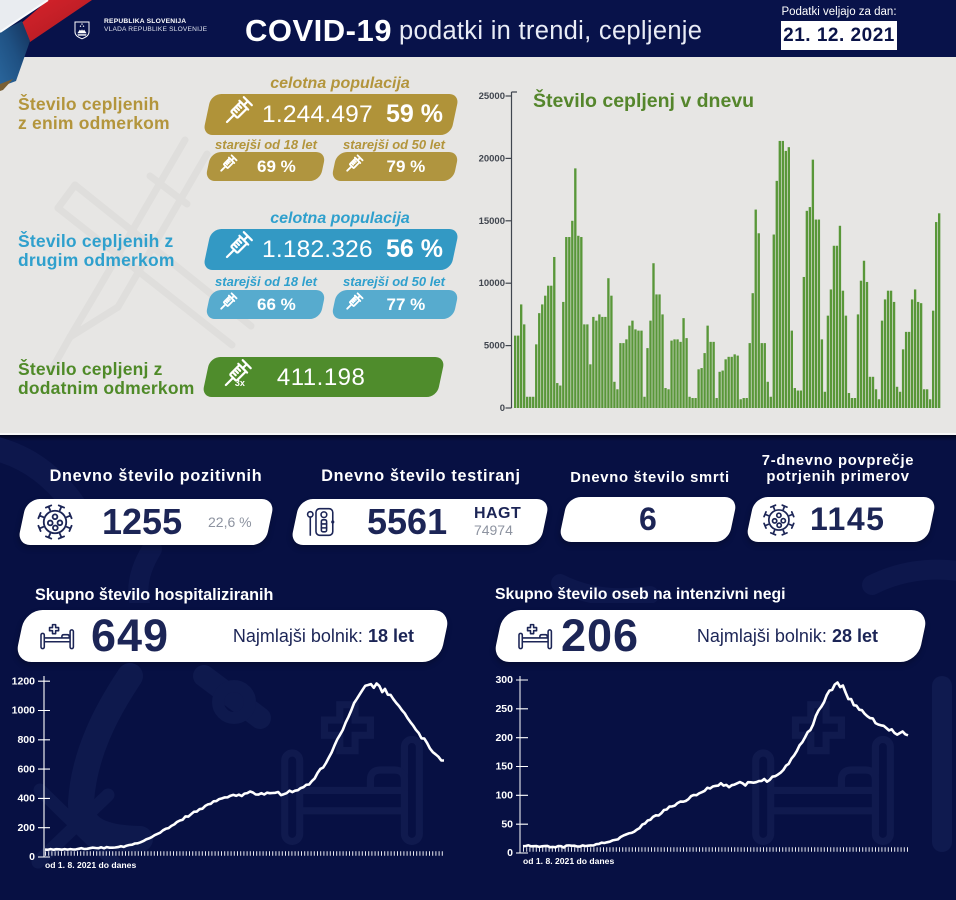  Describe the element at coordinates (504, 767) in the screenshot. I see `svg-text: 150` at that location.